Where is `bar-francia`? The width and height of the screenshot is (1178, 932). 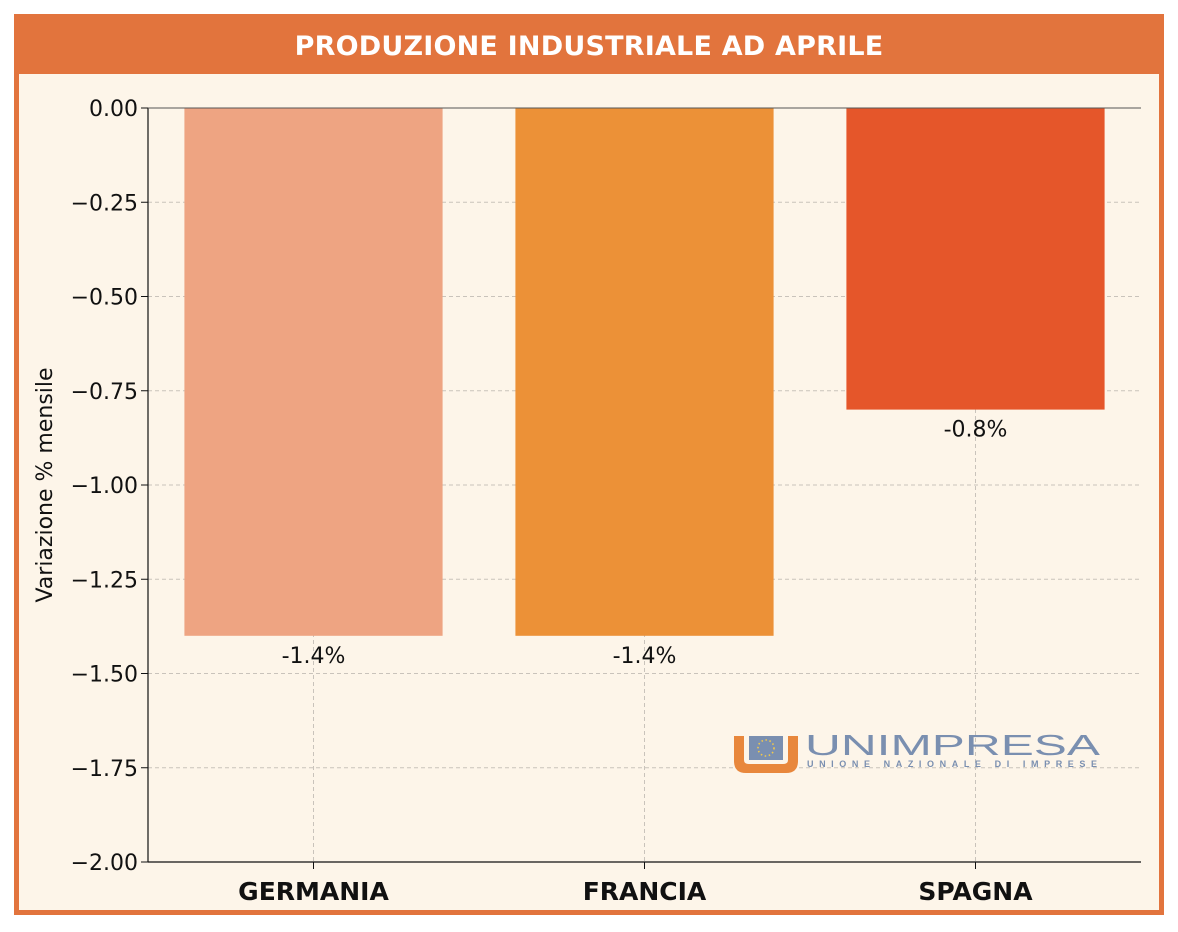 bar-francia is located at coordinates (644, 372).